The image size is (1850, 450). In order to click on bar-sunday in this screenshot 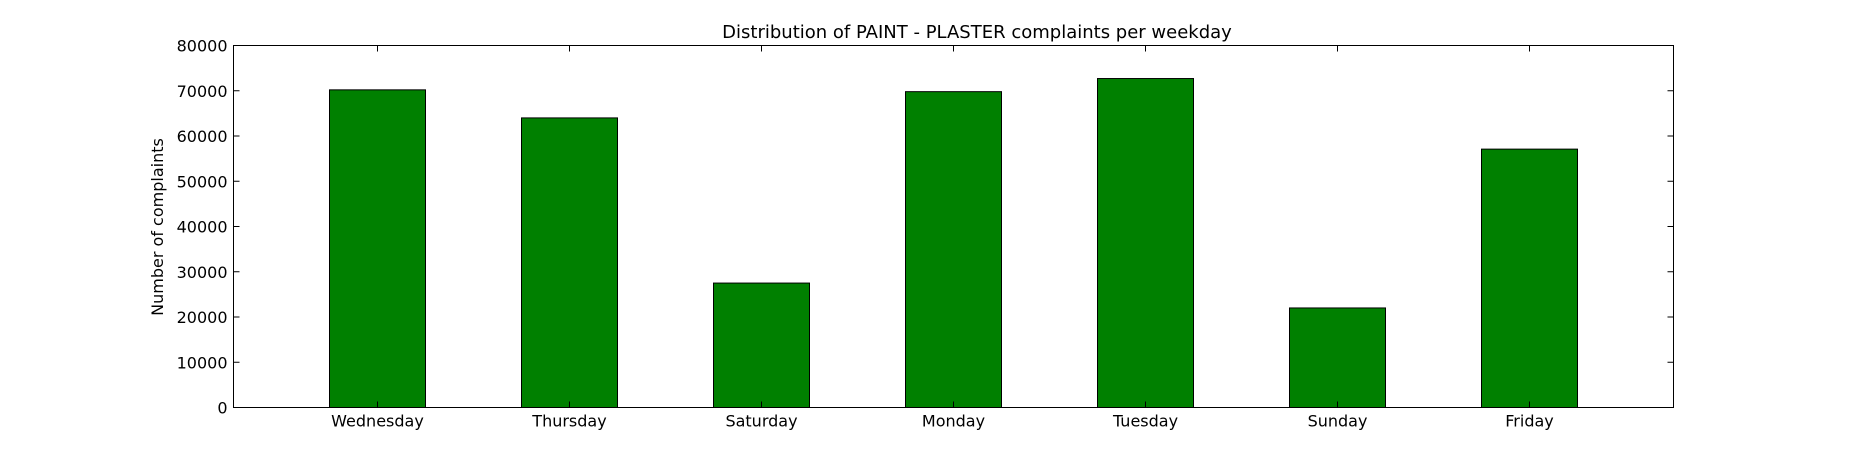, I will do `click(1337, 358)`.